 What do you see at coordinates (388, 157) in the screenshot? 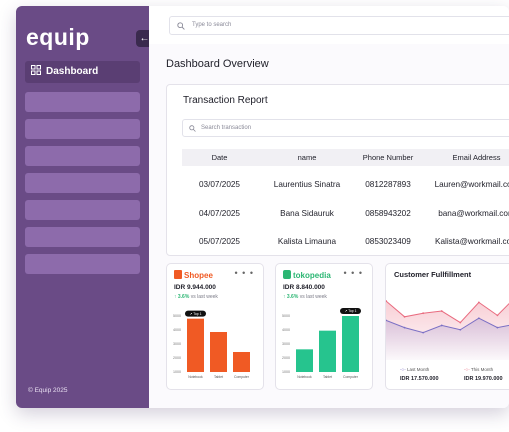
I see `column-header-phone: Phone Number` at bounding box center [388, 157].